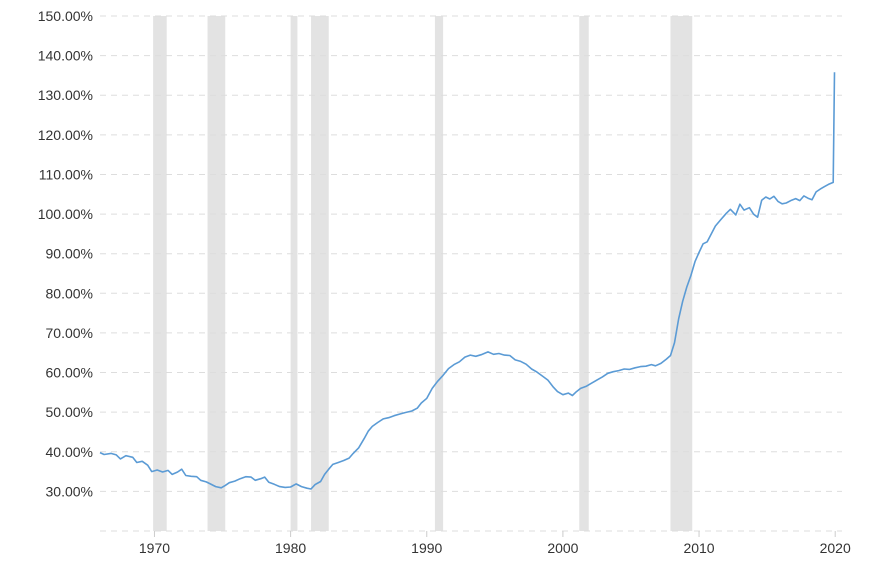 This screenshot has width=888, height=565. What do you see at coordinates (69, 452) in the screenshot?
I see `y-tick-label: 40.00%` at bounding box center [69, 452].